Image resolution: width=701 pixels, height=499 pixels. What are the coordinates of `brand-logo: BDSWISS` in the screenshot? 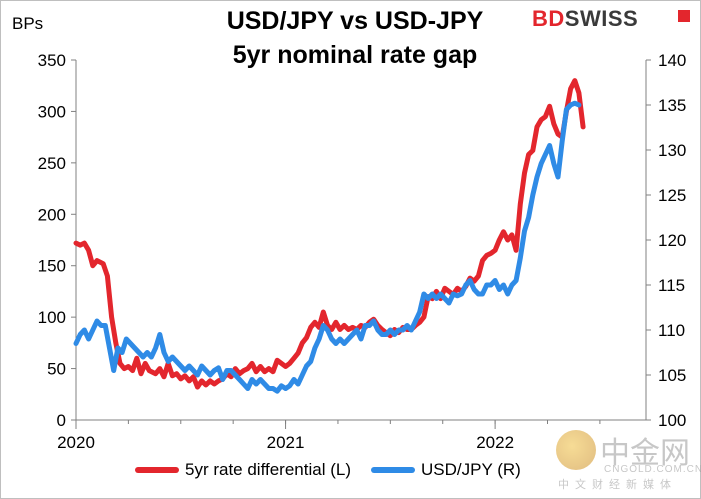 It's located at (585, 19).